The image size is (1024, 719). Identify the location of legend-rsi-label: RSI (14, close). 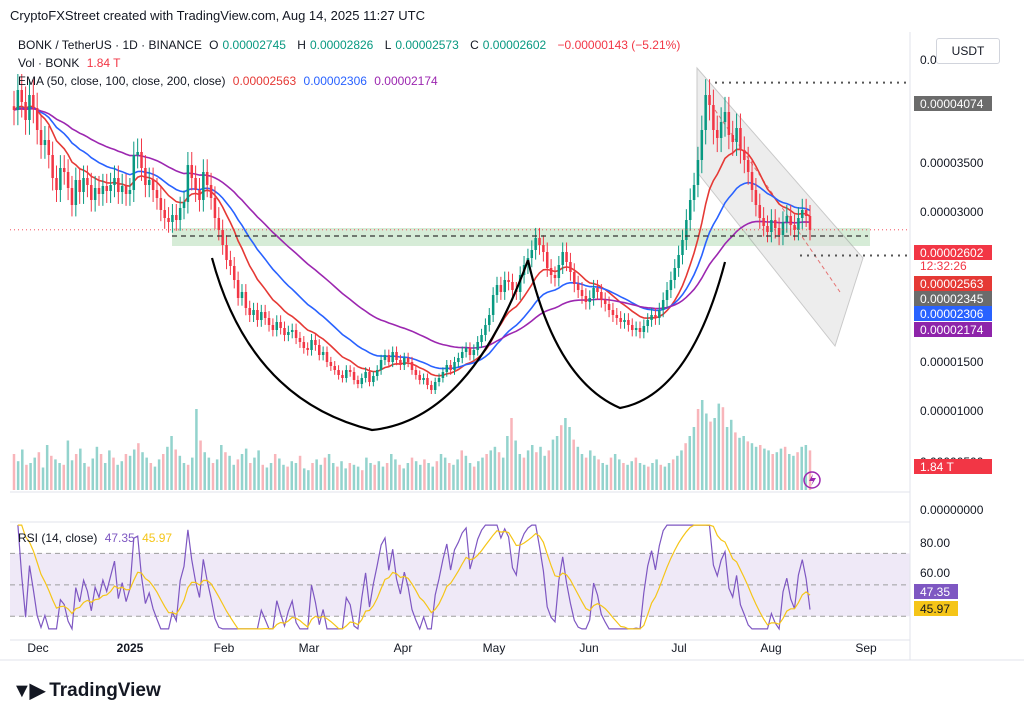
(58, 538).